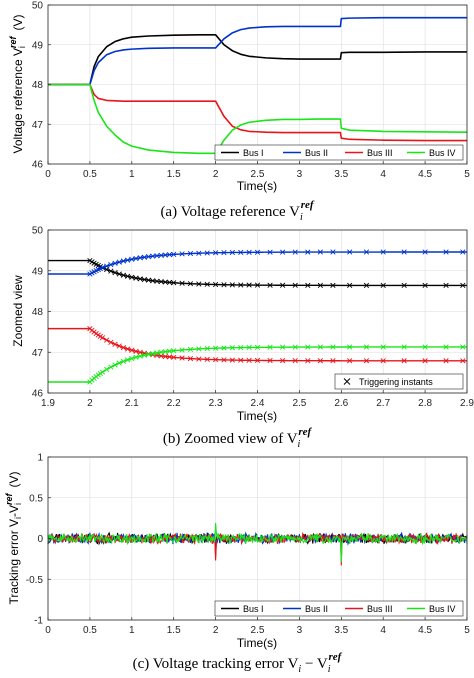 This screenshot has width=474, height=678. I want to click on y-tick-label: 0.5, so click(36, 498).